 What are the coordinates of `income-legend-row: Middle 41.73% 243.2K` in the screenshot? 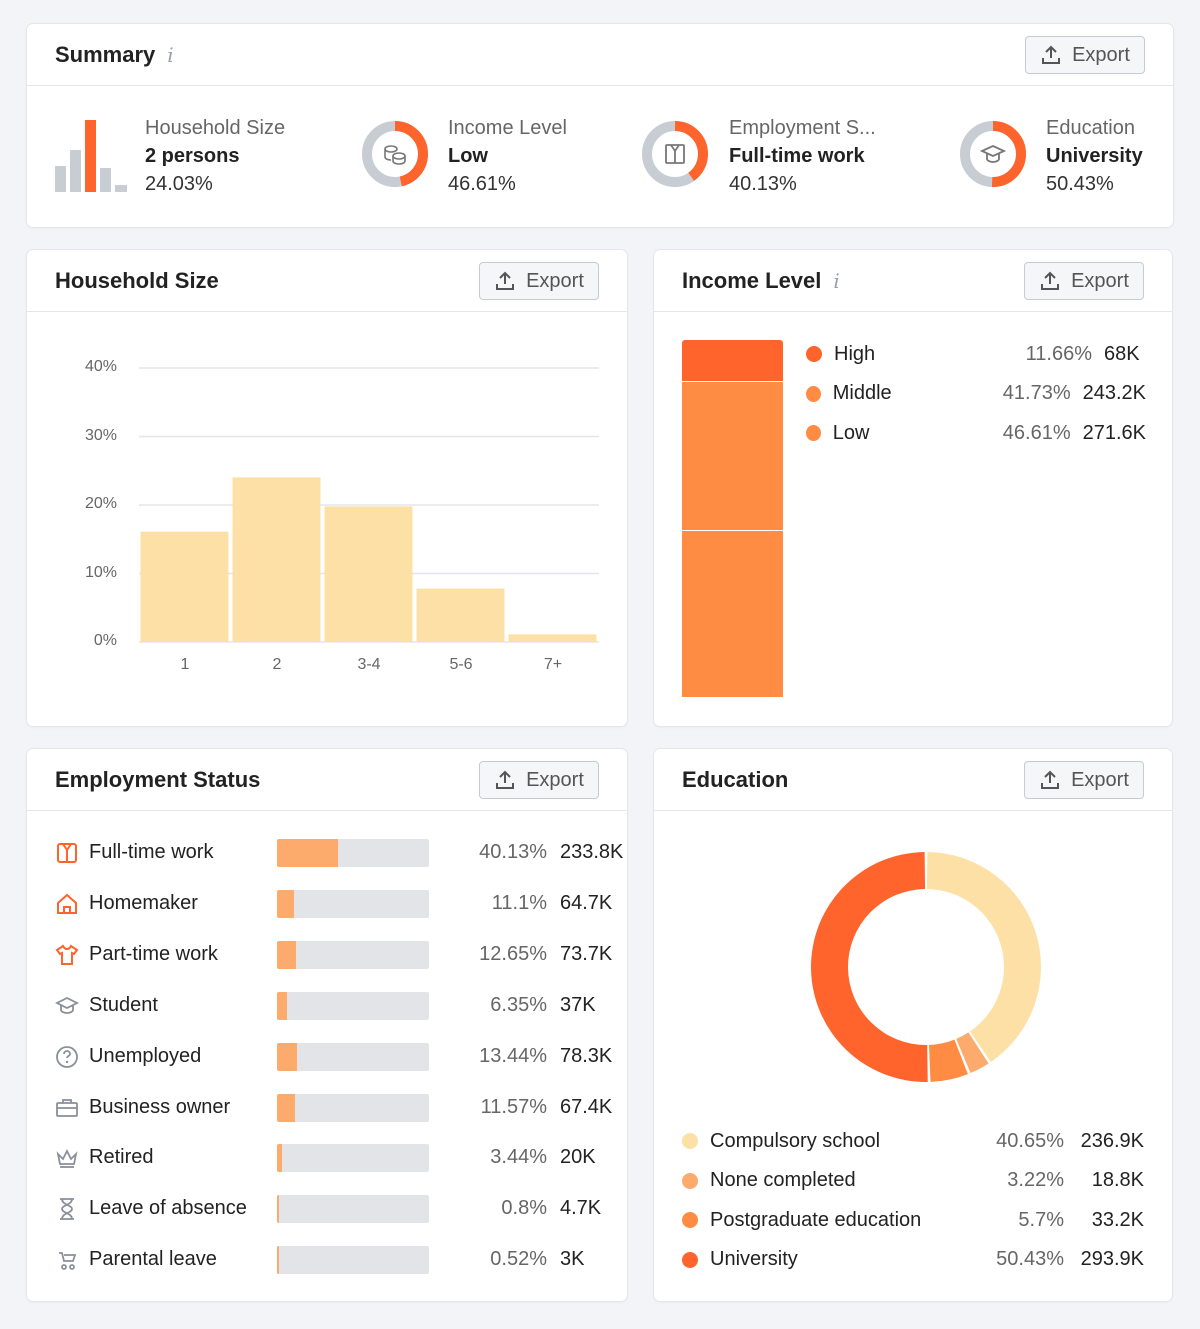 It's located at (976, 394).